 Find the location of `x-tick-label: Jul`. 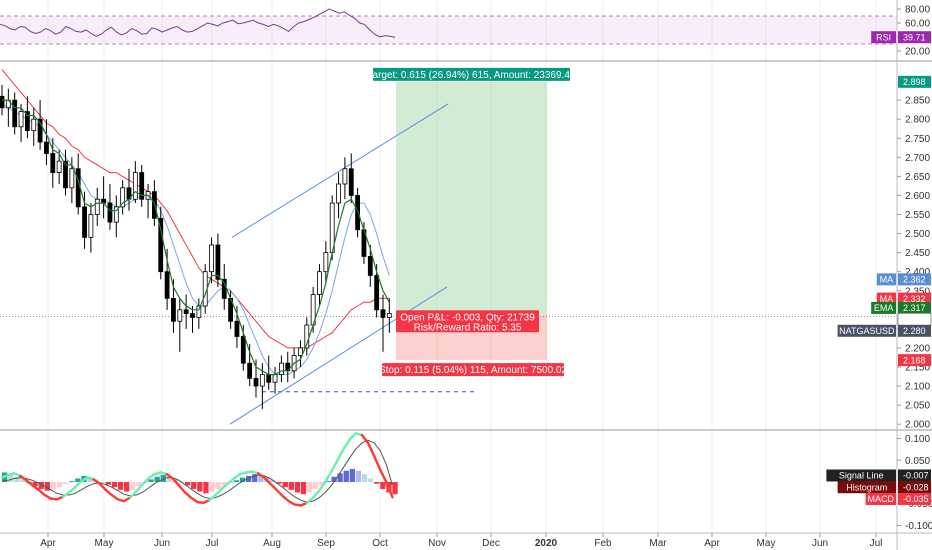

x-tick-label: Jul is located at coordinates (212, 543).